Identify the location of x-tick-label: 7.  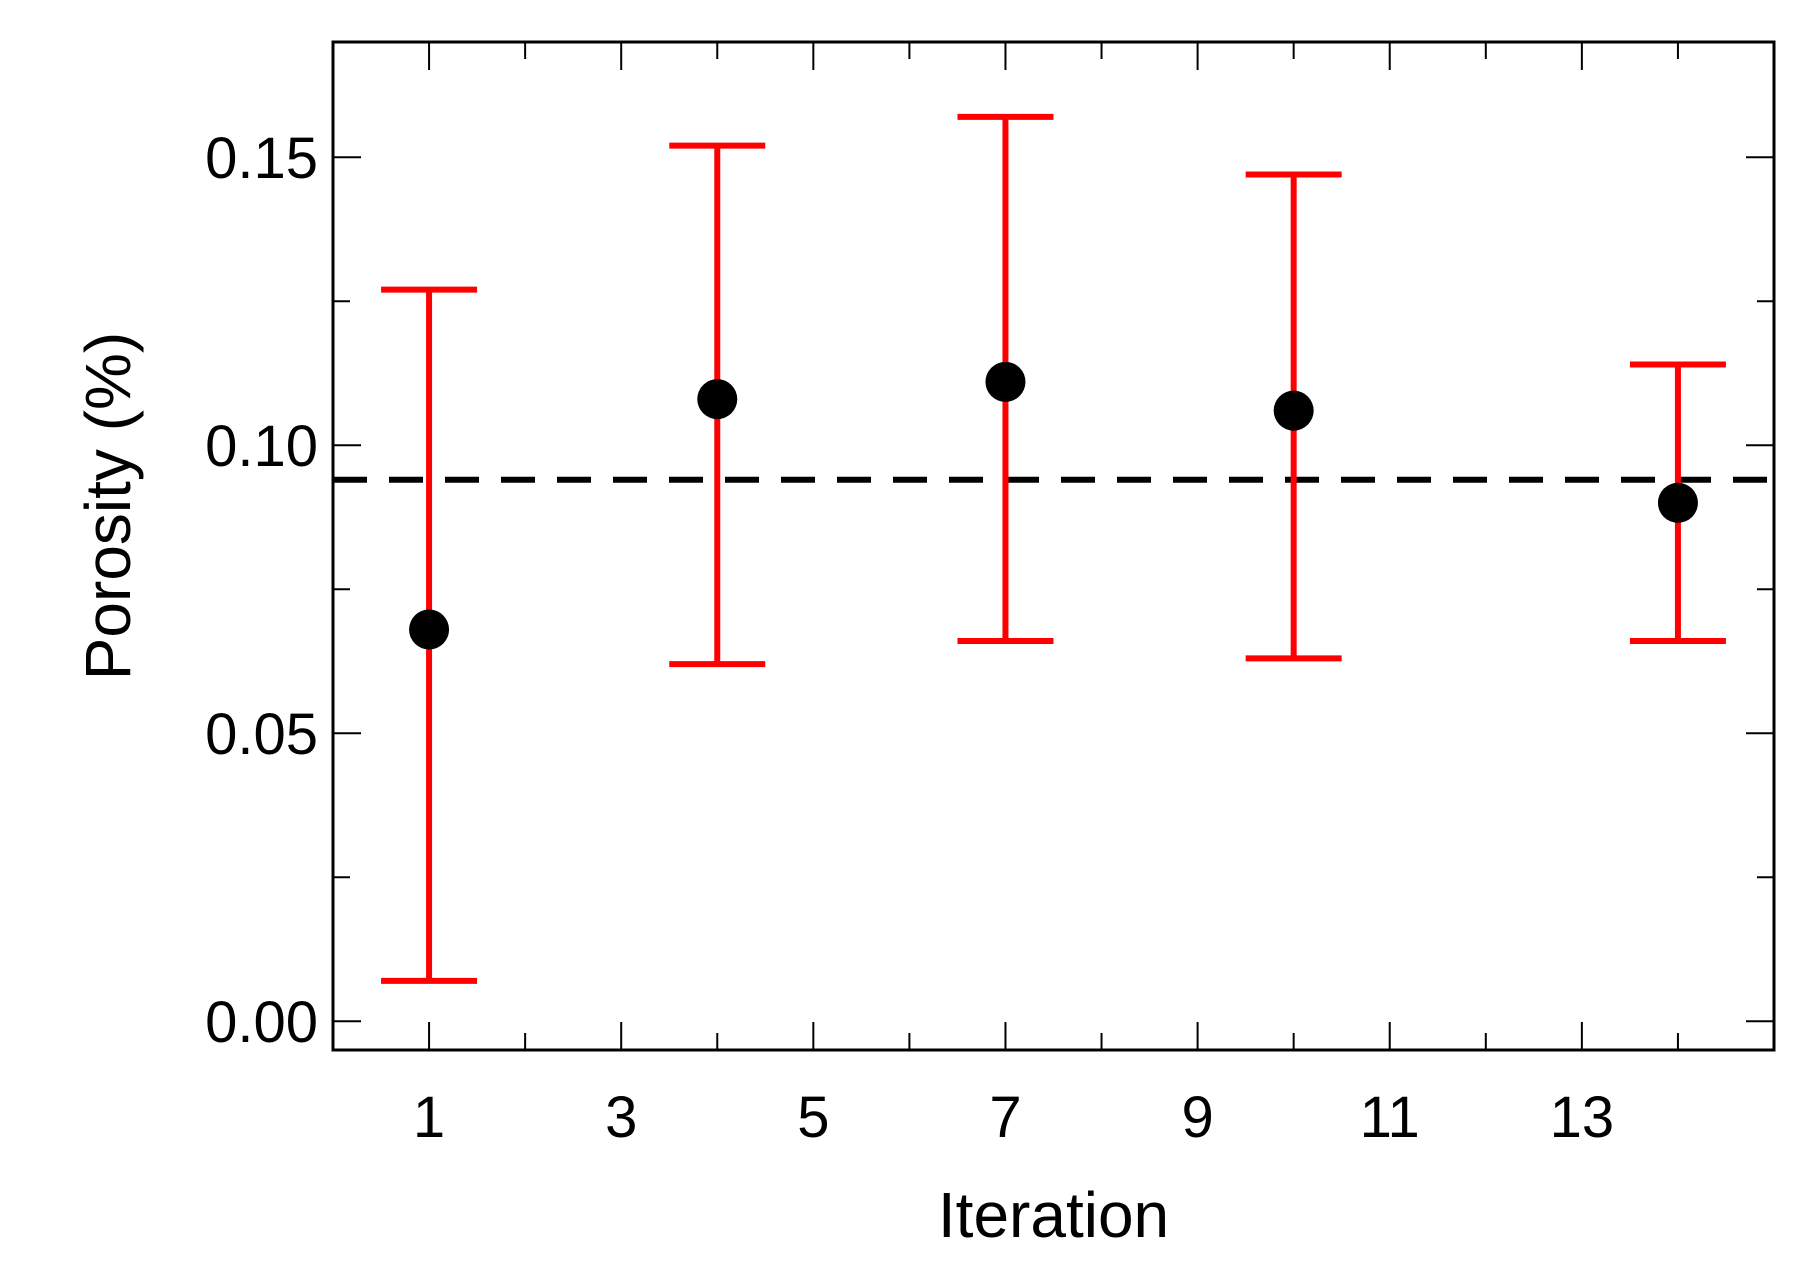
(1005, 1117).